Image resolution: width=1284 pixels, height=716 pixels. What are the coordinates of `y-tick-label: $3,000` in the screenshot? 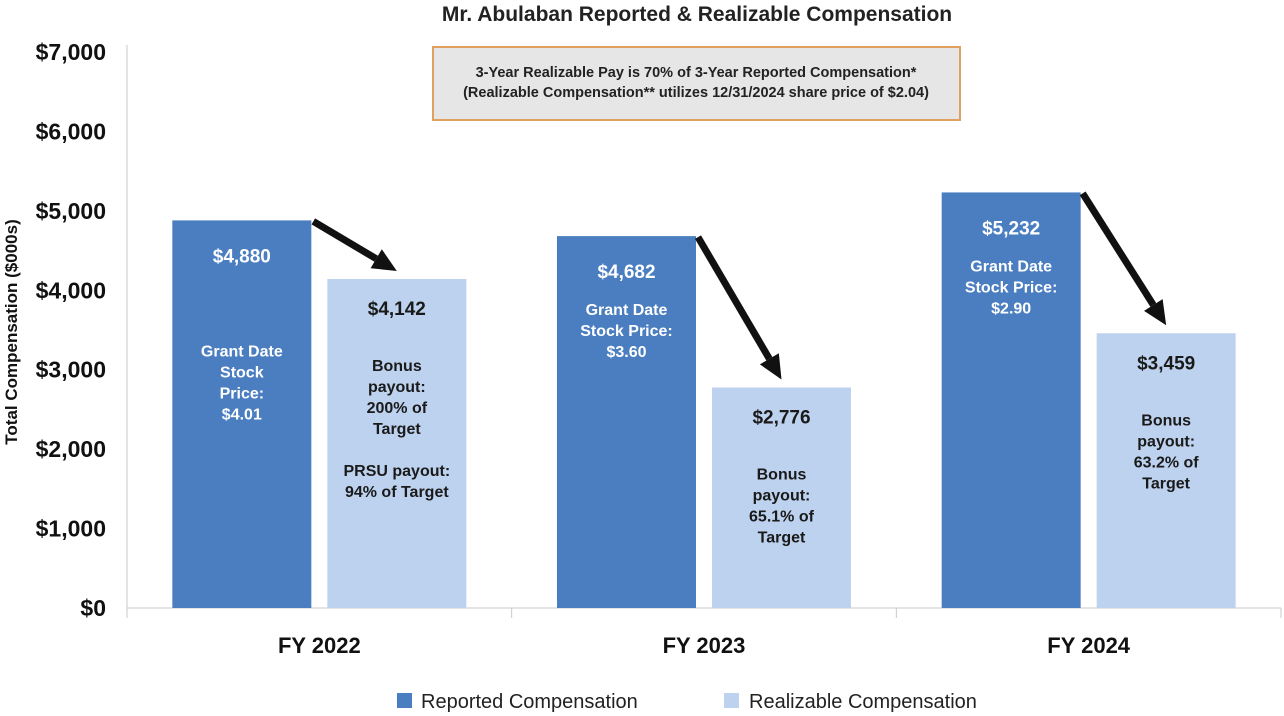 It's located at (71, 370).